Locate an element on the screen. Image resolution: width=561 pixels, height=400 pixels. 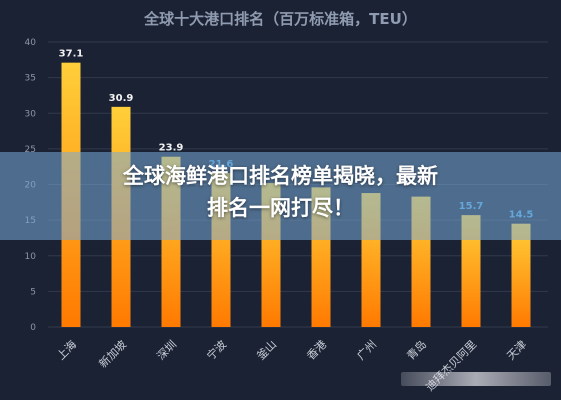
headline-line-2: 排名一网打尽！ is located at coordinates (280, 208).